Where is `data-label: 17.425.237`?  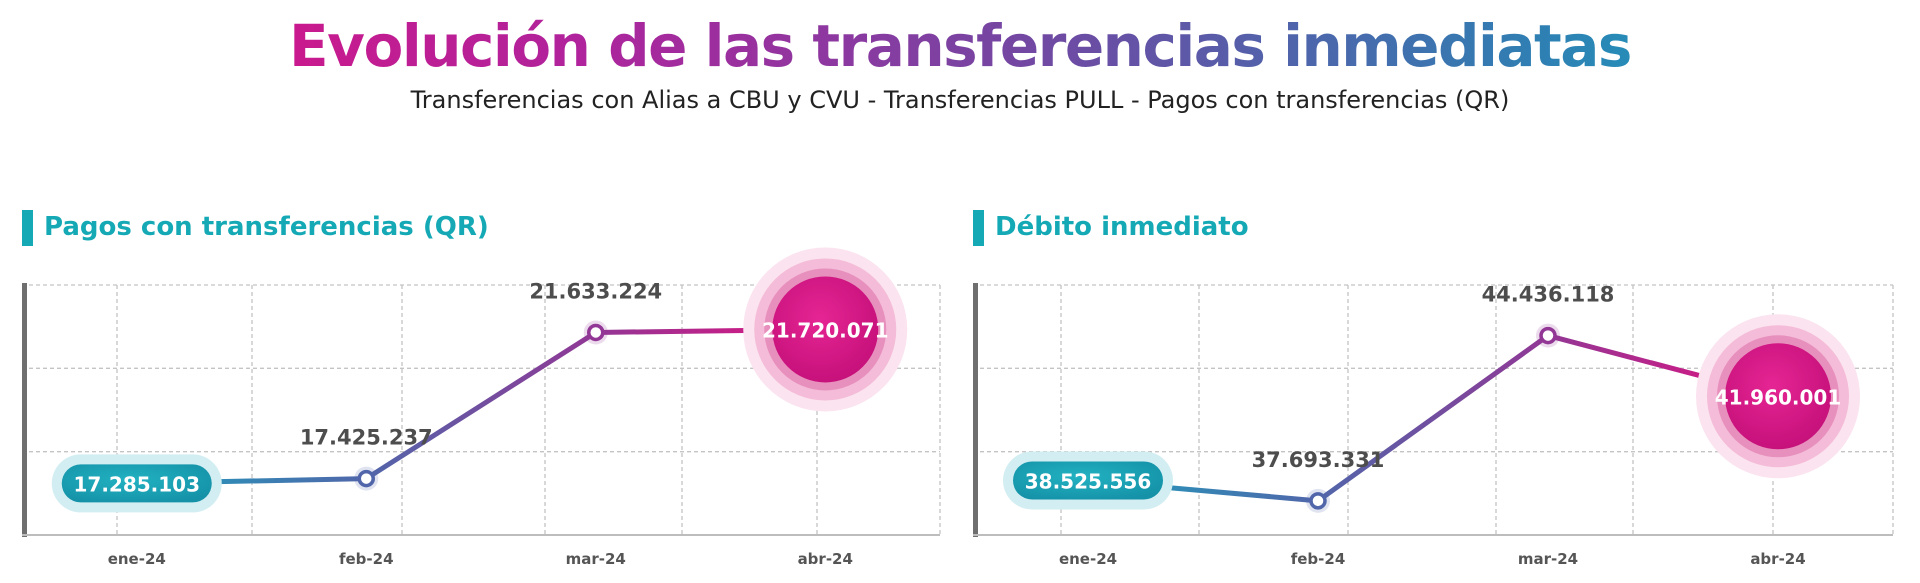
data-label: 17.425.237 is located at coordinates (366, 438).